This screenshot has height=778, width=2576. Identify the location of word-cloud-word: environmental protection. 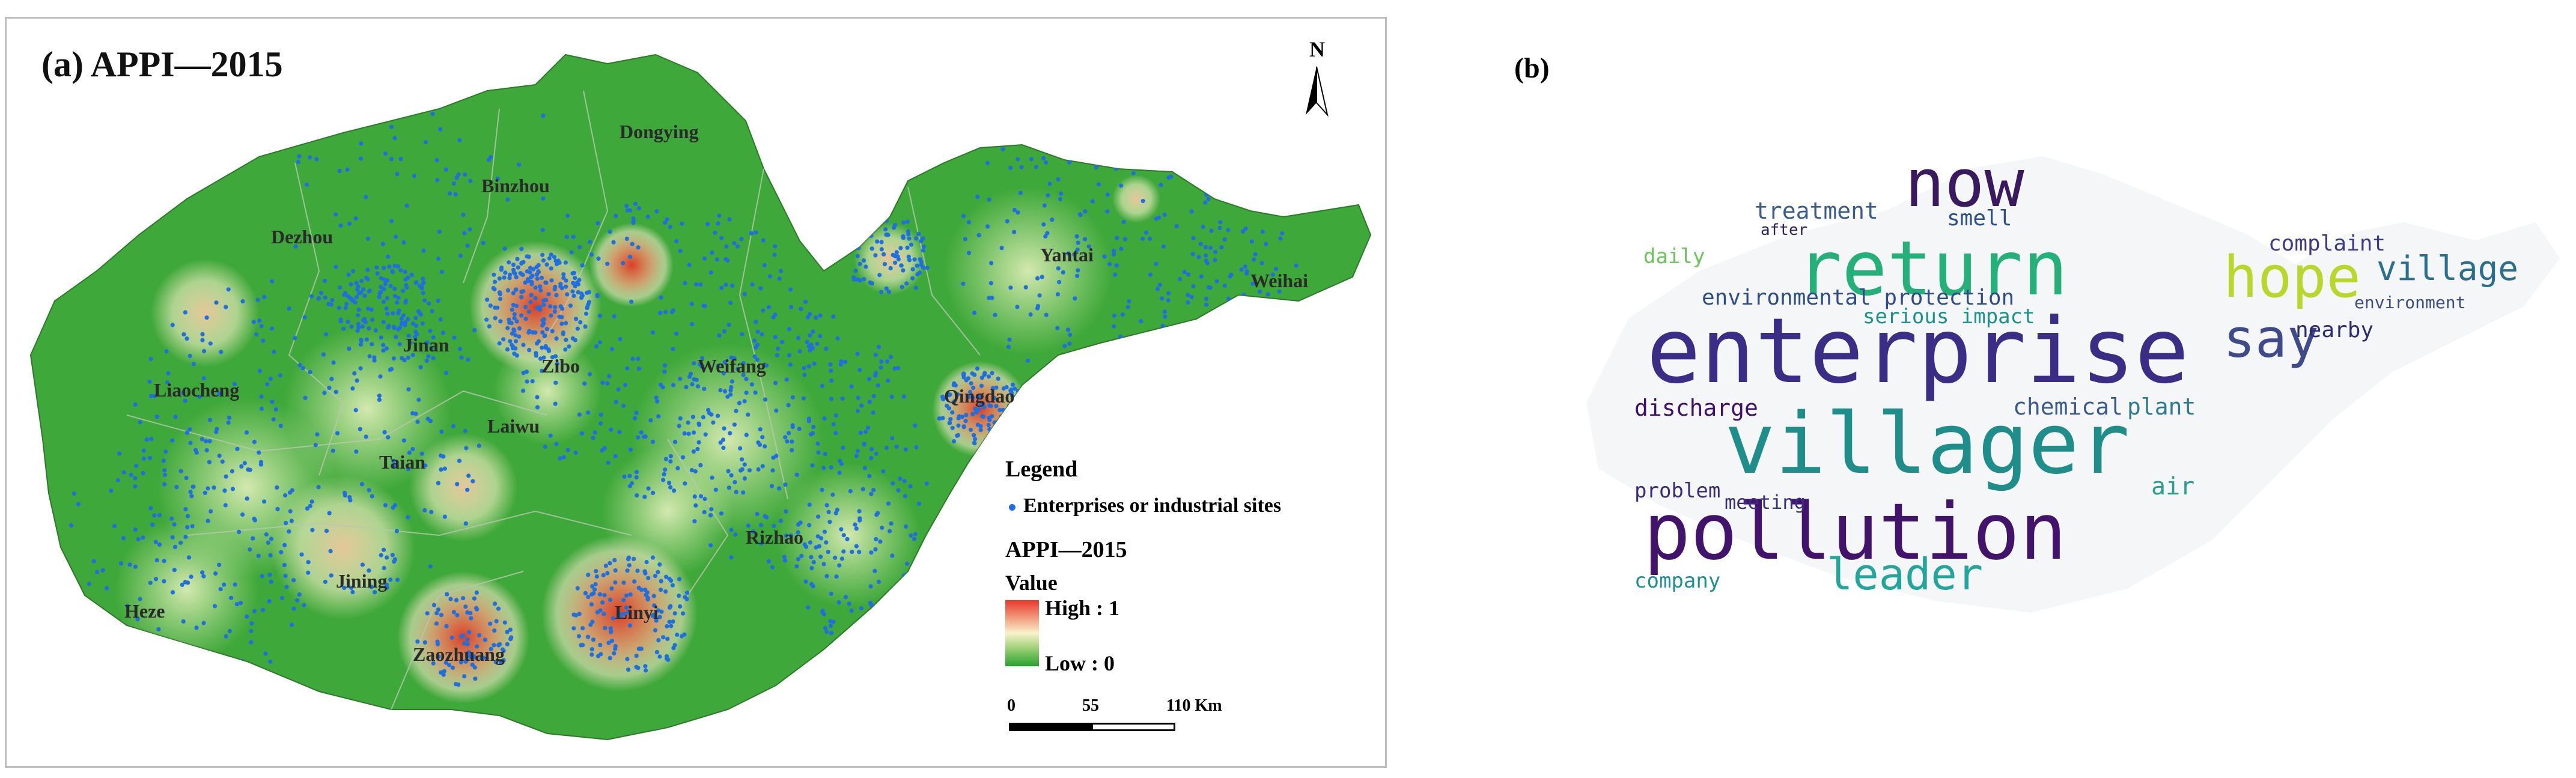
(1858, 297).